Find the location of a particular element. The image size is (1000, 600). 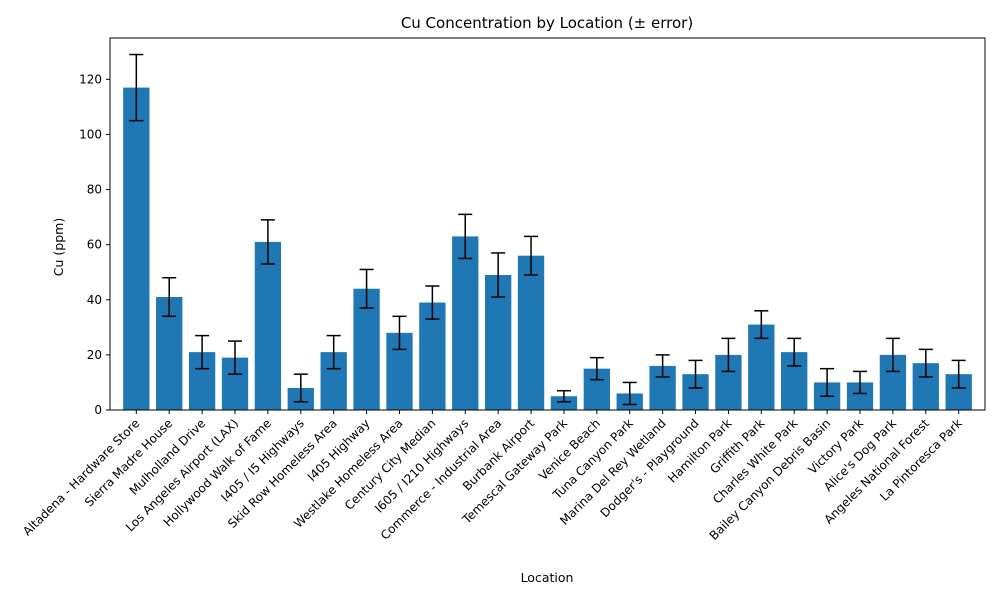

y-tick-label: 80 is located at coordinates (94, 190).